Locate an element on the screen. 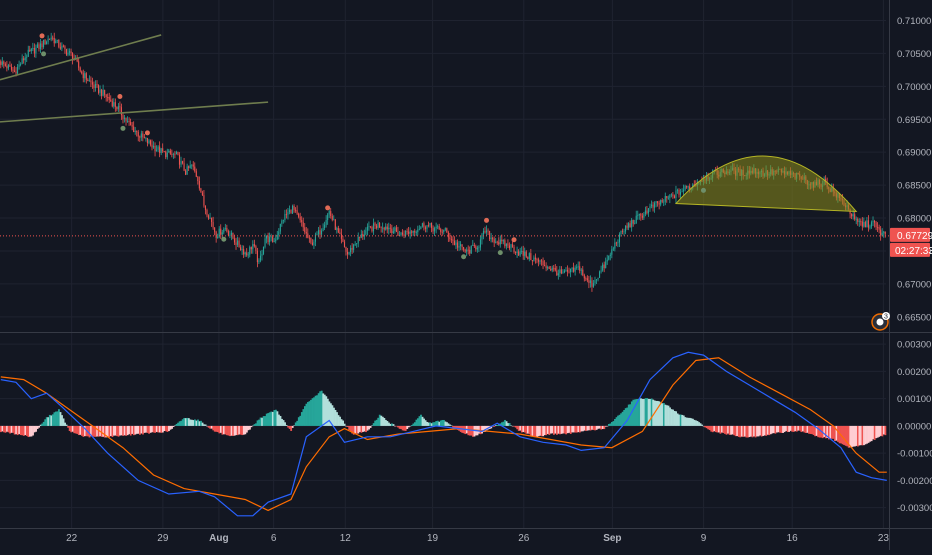  macd-tick-label: 0.00000 is located at coordinates (914, 426).